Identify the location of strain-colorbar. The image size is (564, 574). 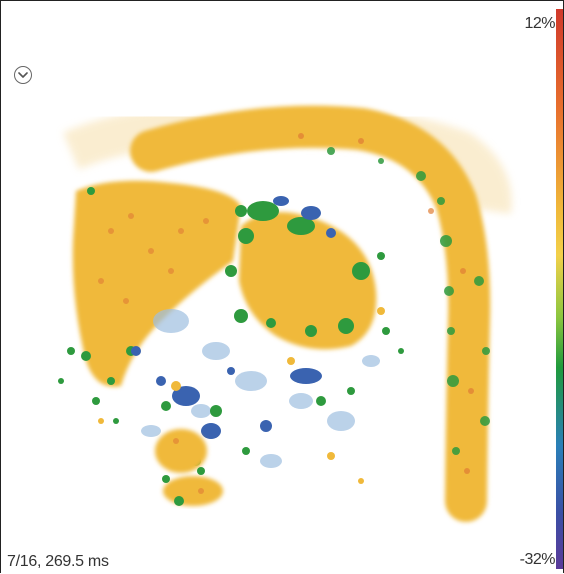
(559, 289).